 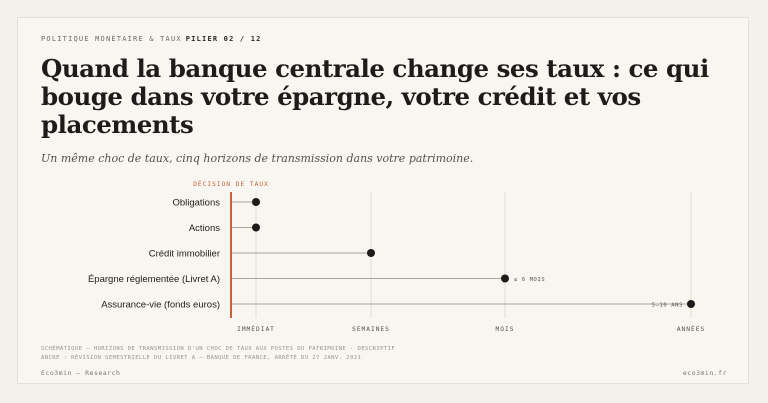 What do you see at coordinates (667, 306) in the screenshot?
I see `row-annotation: 5–10 ANS` at bounding box center [667, 306].